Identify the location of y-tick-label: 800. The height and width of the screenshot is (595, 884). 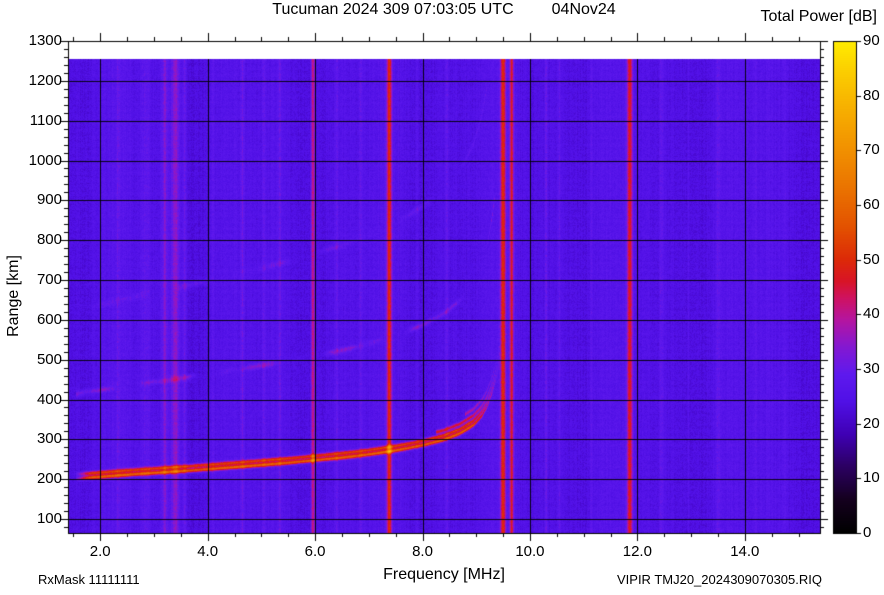
(49, 240).